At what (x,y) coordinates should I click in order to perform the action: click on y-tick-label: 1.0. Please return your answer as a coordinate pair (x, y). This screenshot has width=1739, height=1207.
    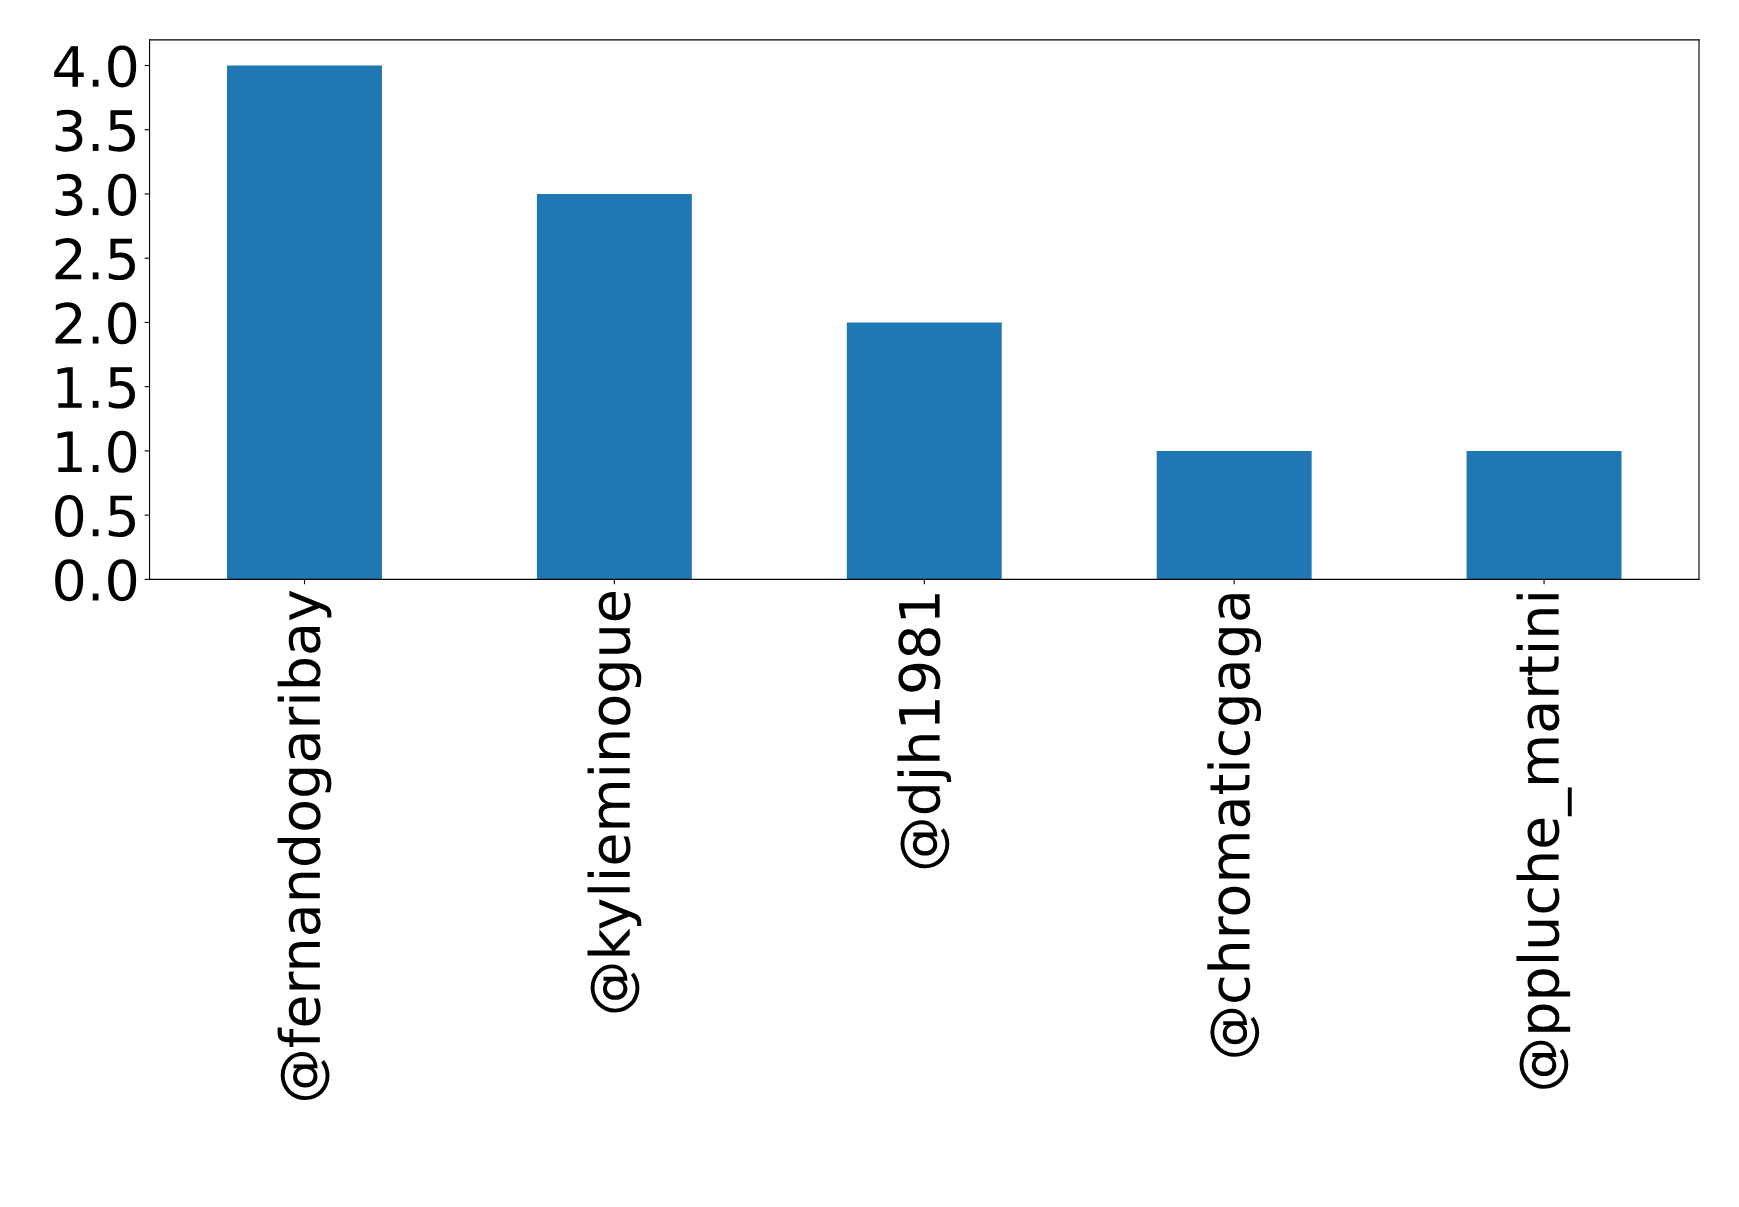
    Looking at the image, I should click on (97, 451).